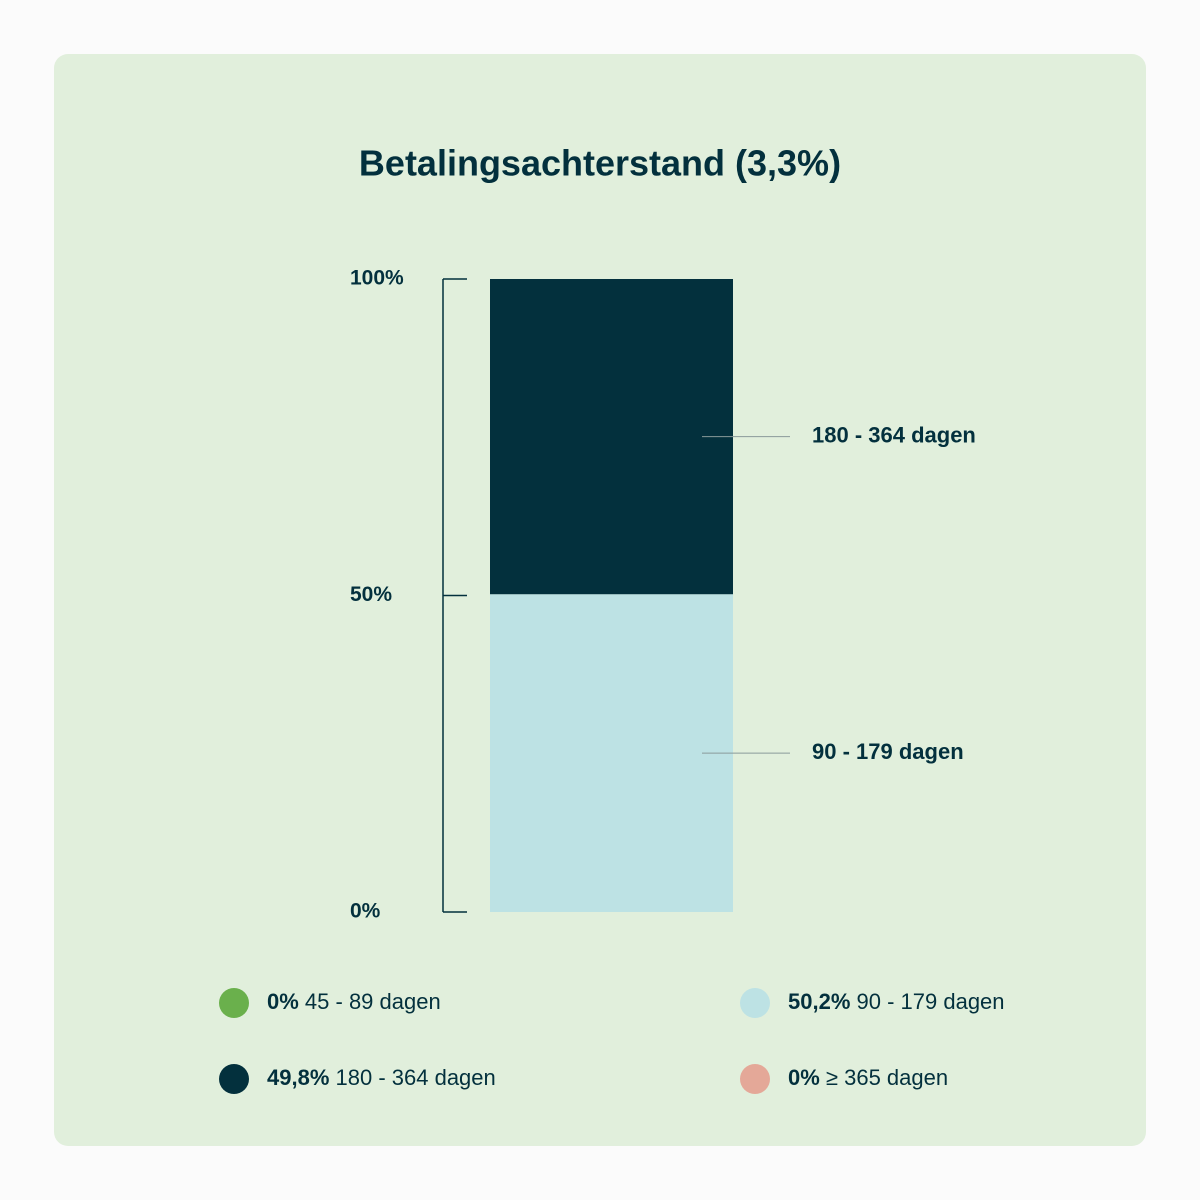 Image resolution: width=1200 pixels, height=1200 pixels. Describe the element at coordinates (373, 1001) in the screenshot. I see `legend-label: 45 - 89 dagen` at that location.